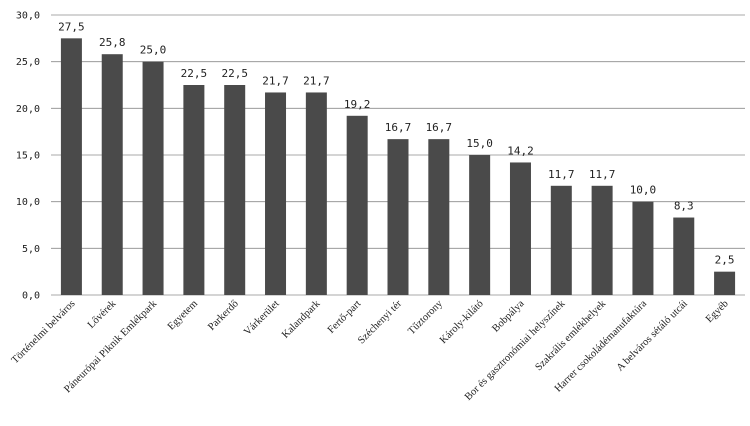  Describe the element at coordinates (508, 316) in the screenshot. I see `category-label: Bobpálya` at that location.